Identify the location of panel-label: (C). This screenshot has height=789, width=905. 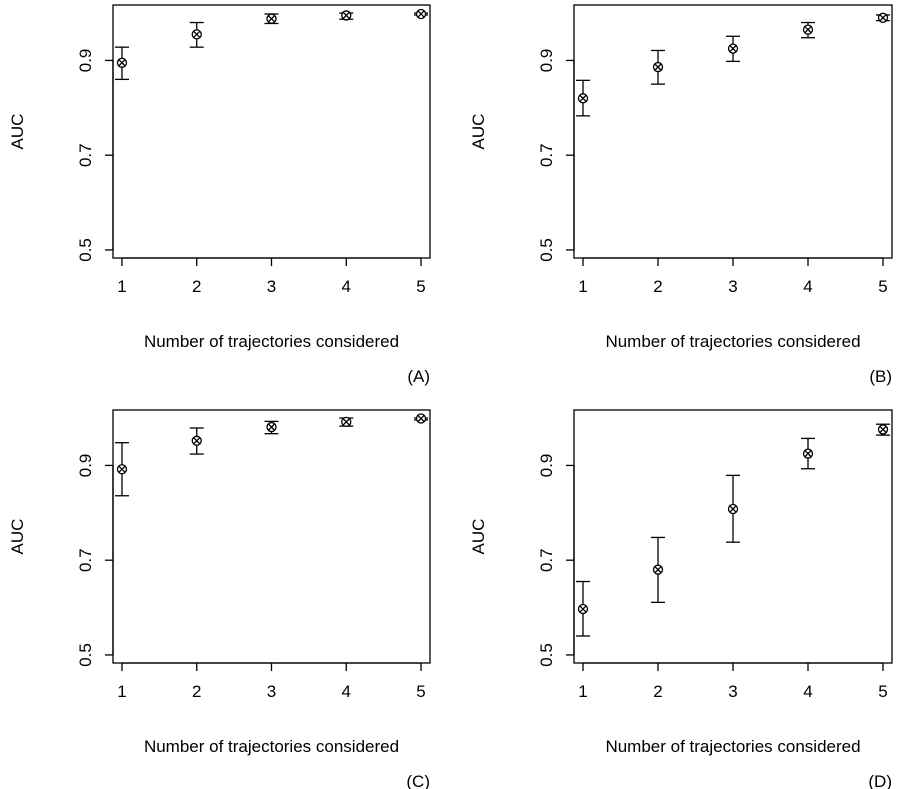
(418, 780).